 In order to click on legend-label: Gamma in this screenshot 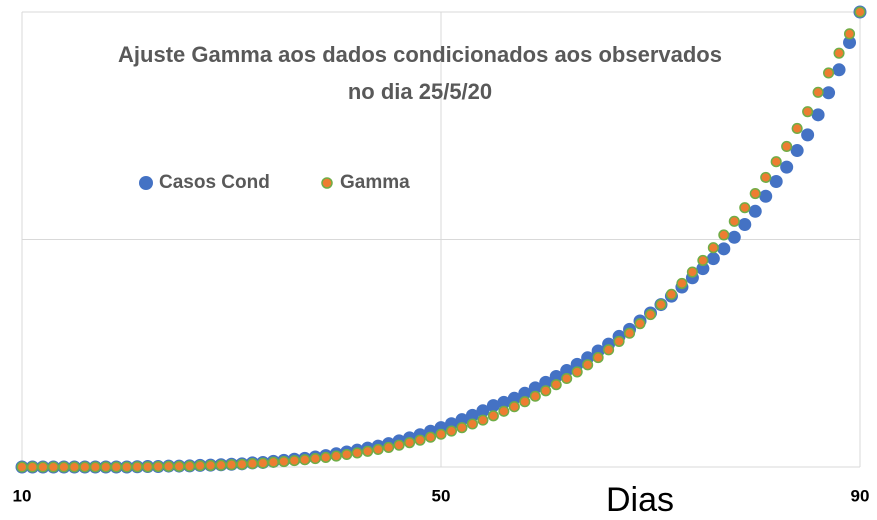, I will do `click(375, 182)`.